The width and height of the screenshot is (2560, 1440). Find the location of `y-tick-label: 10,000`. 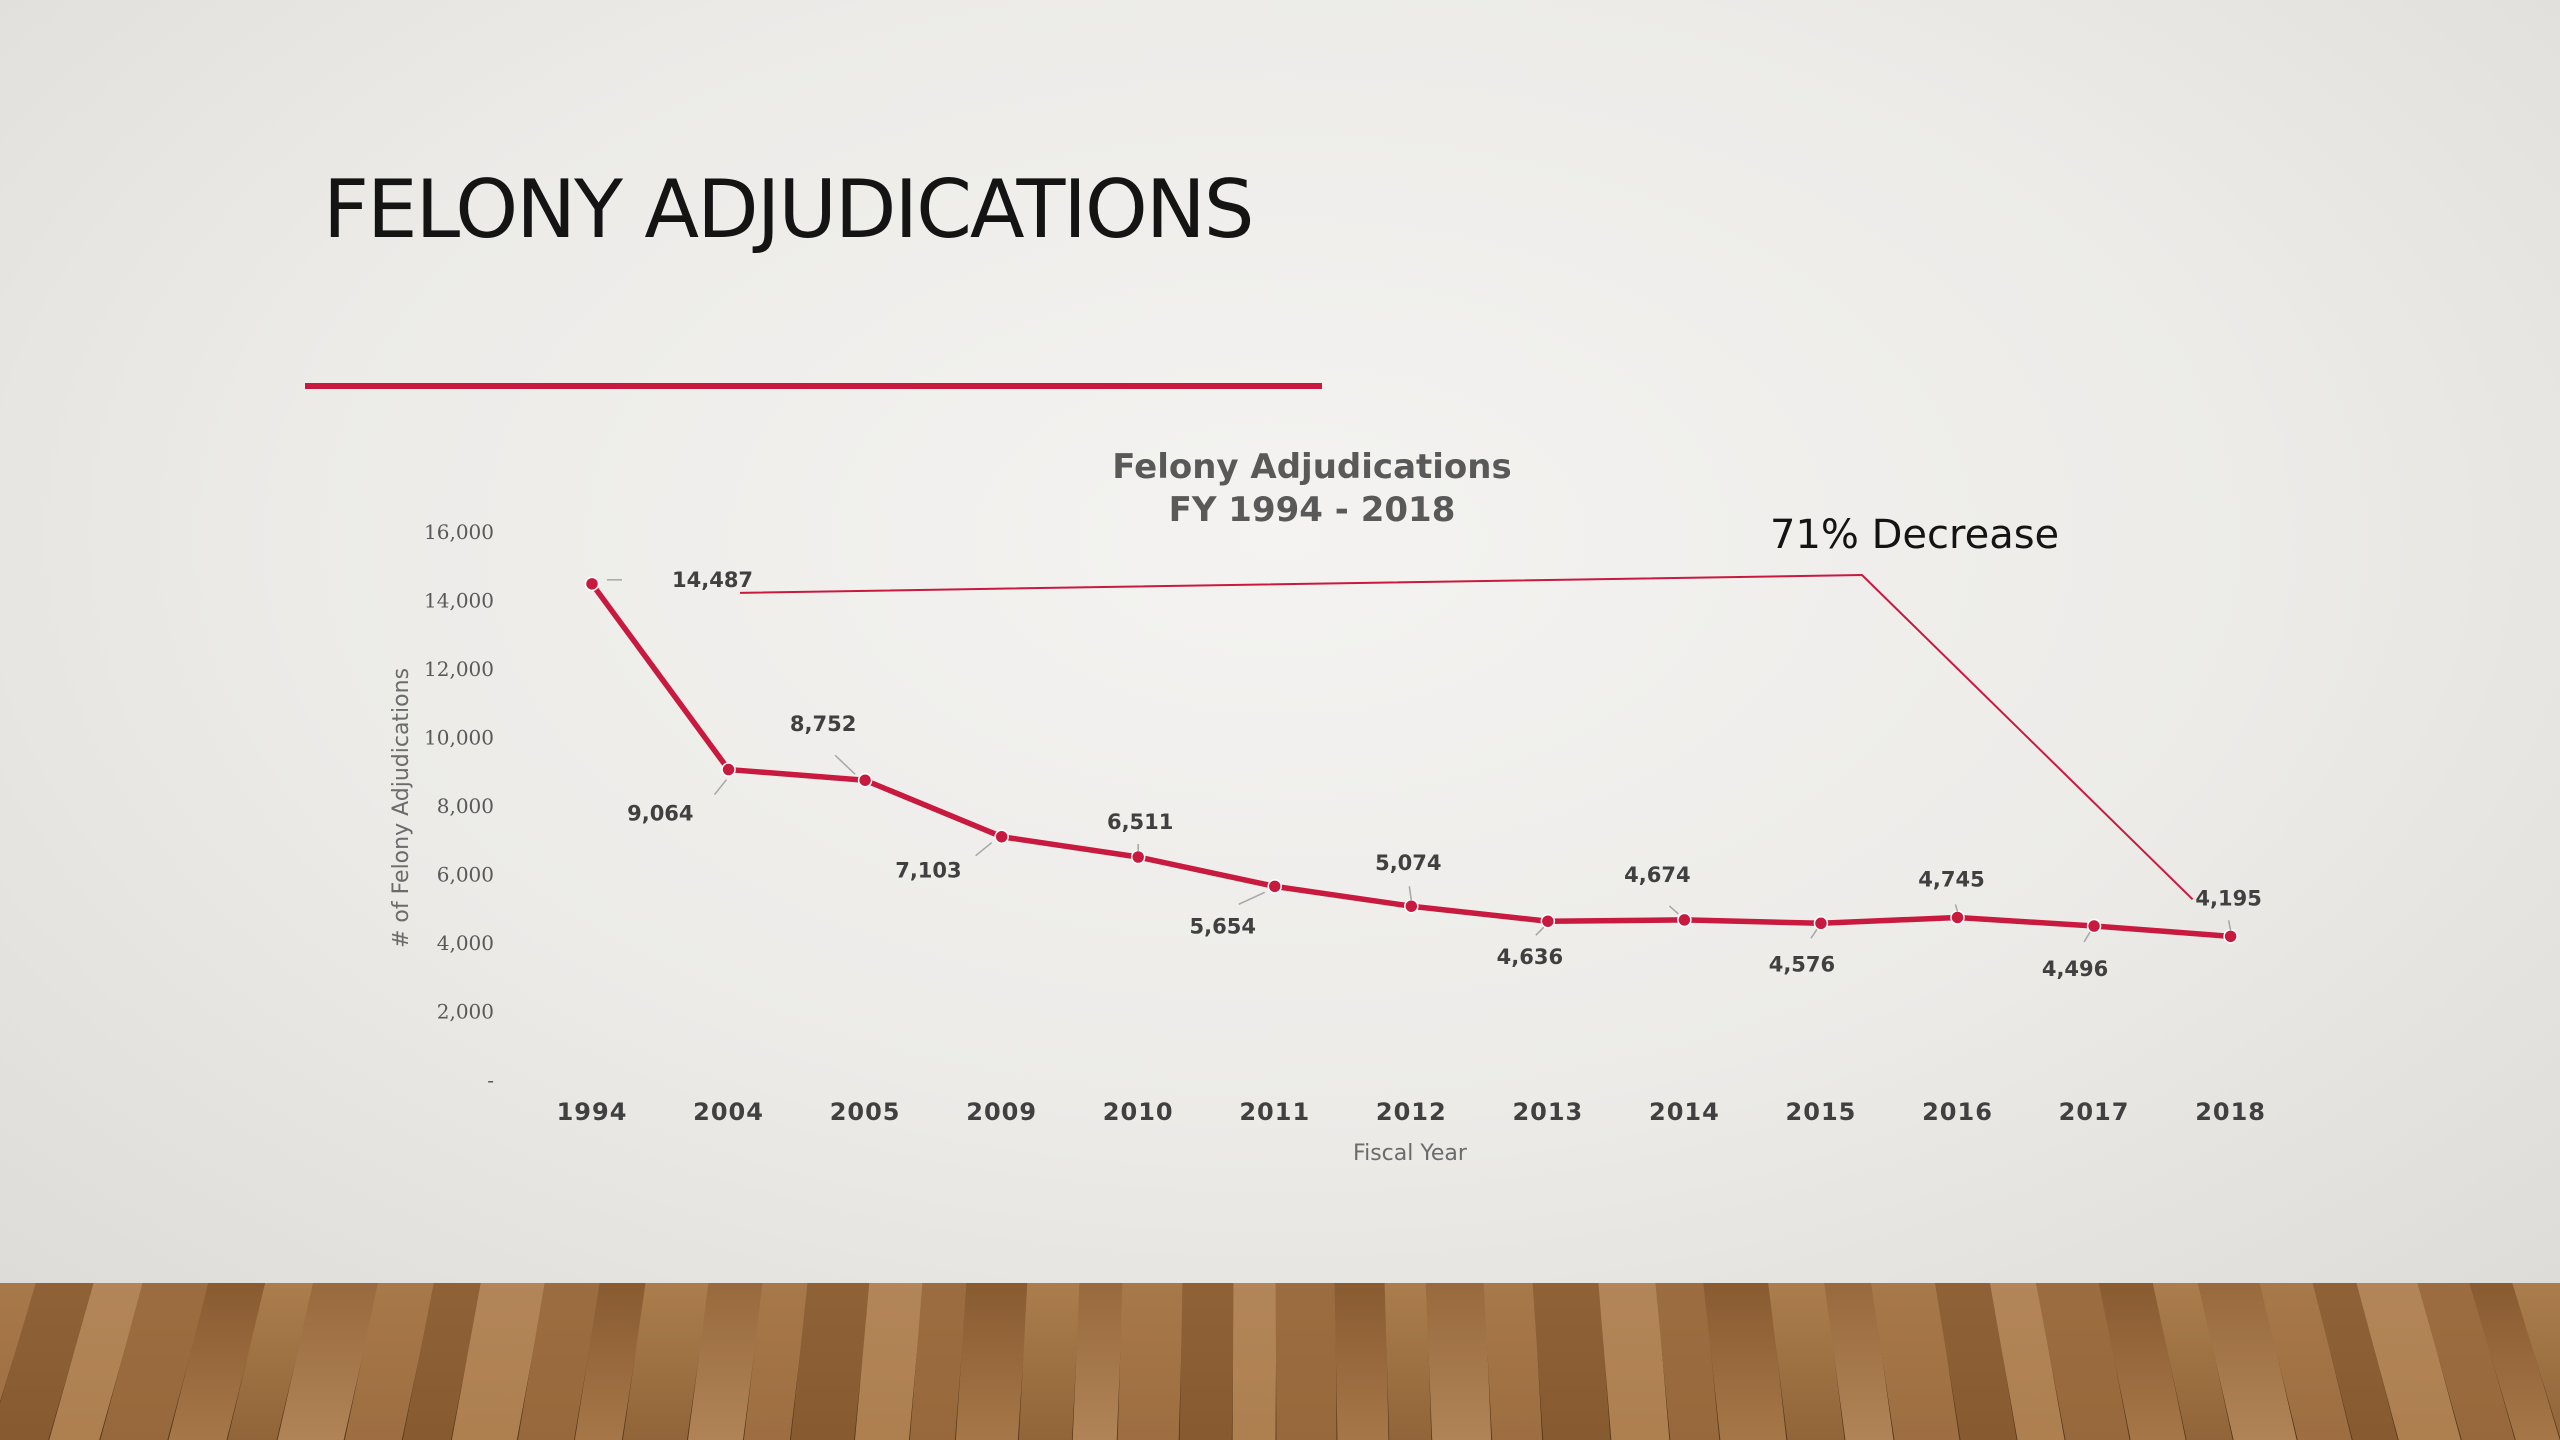

y-tick-label: 10,000 is located at coordinates (459, 738).